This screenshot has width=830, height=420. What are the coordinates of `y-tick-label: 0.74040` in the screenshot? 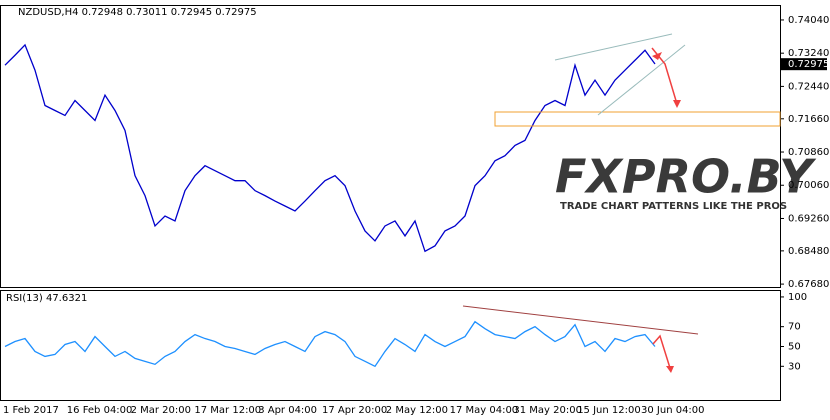 It's located at (808, 20).